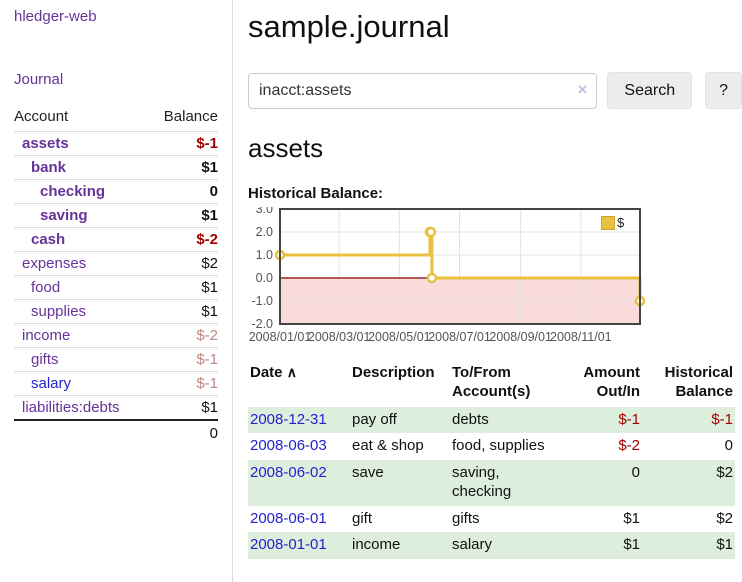 This screenshot has width=742, height=582. I want to click on account-balance: $2, so click(183, 263).